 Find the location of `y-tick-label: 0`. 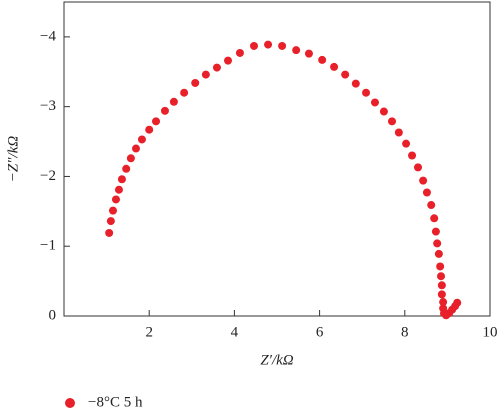

y-tick-label: 0 is located at coordinates (53, 315).